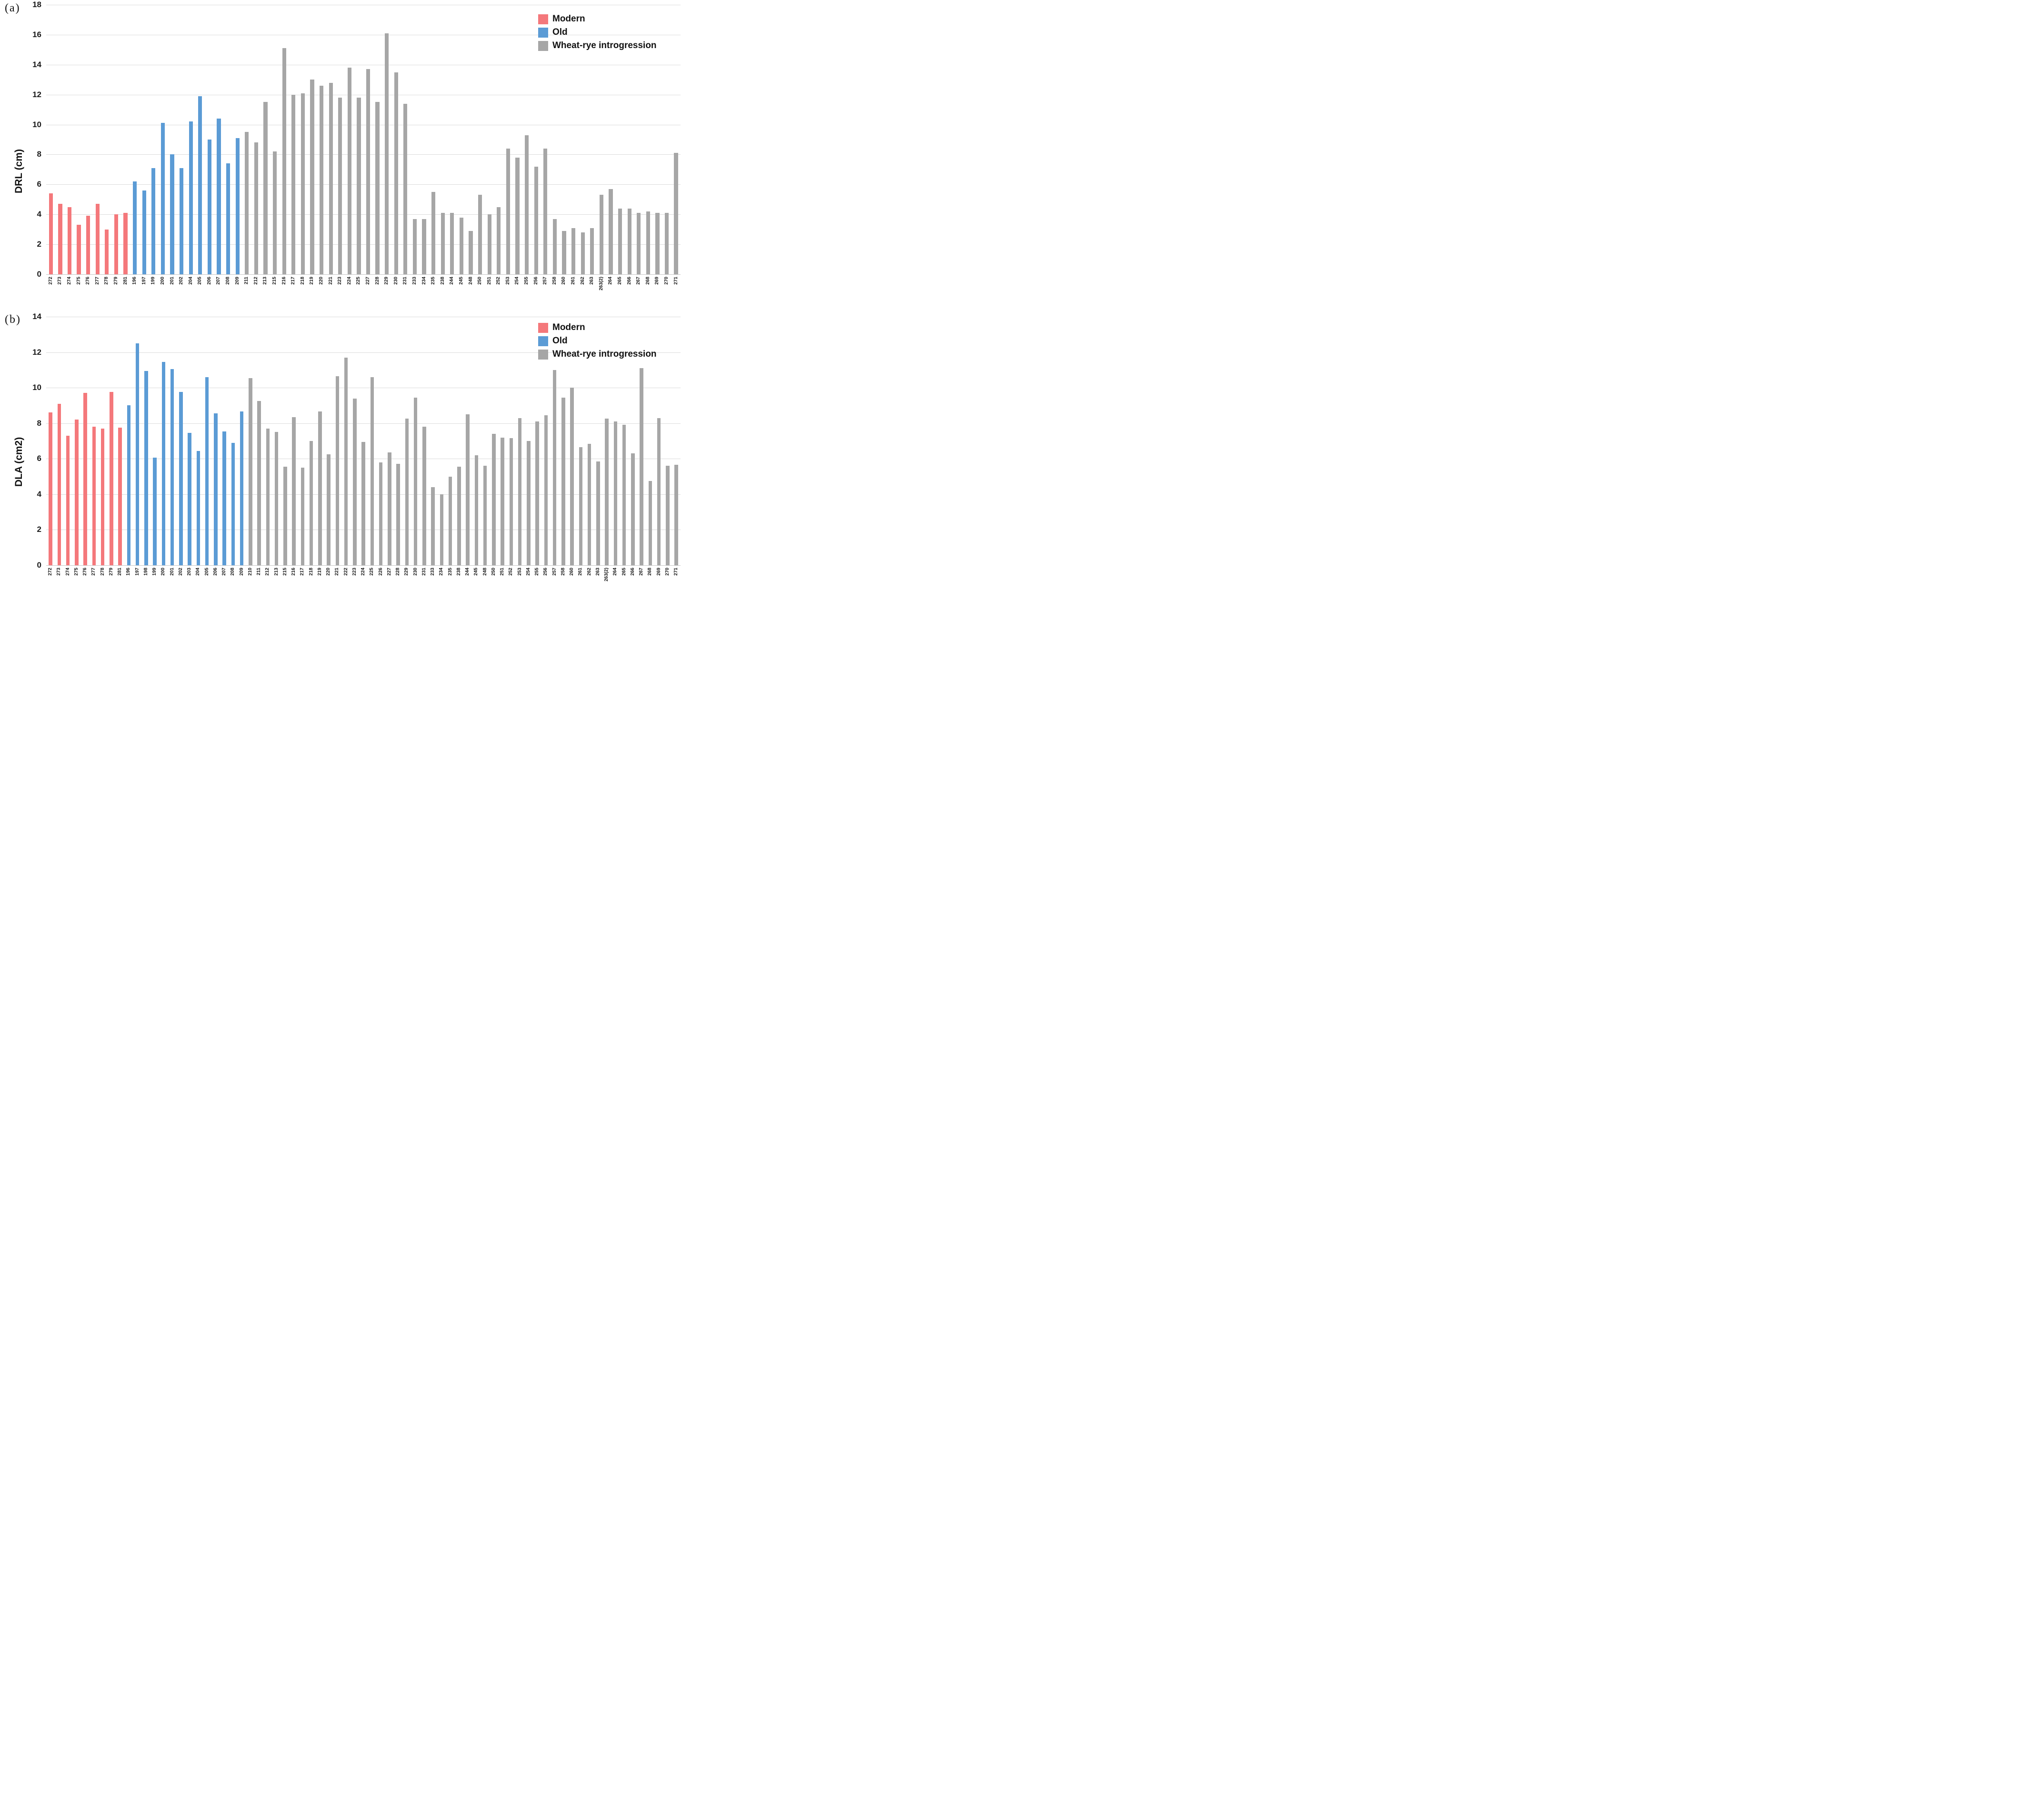 This screenshot has width=2044, height=1802. What do you see at coordinates (511, 572) in the screenshot?
I see `x-axis-label: 252` at bounding box center [511, 572].